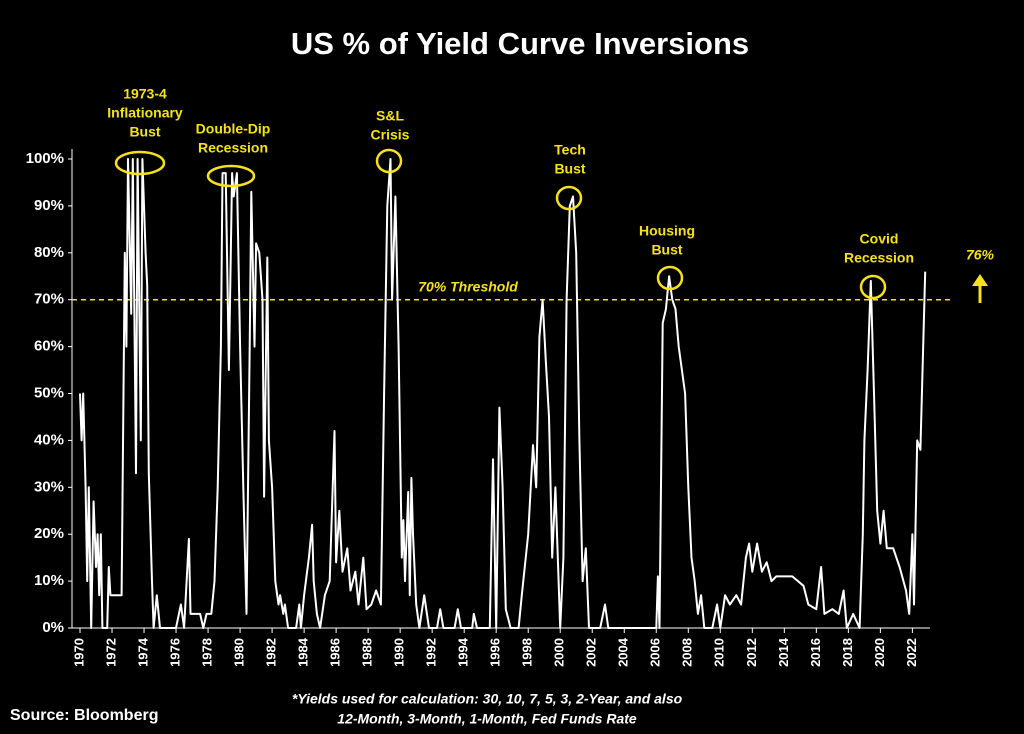 The height and width of the screenshot is (734, 1024). Describe the element at coordinates (431, 652) in the screenshot. I see `x-tick-label: 1992` at that location.